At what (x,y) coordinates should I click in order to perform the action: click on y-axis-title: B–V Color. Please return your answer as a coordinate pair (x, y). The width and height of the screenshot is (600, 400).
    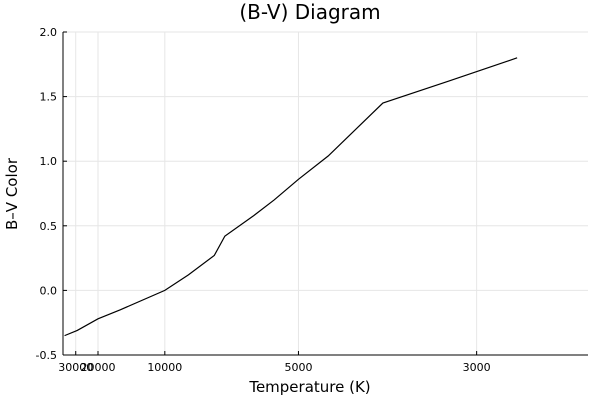
    Looking at the image, I should click on (12, 193).